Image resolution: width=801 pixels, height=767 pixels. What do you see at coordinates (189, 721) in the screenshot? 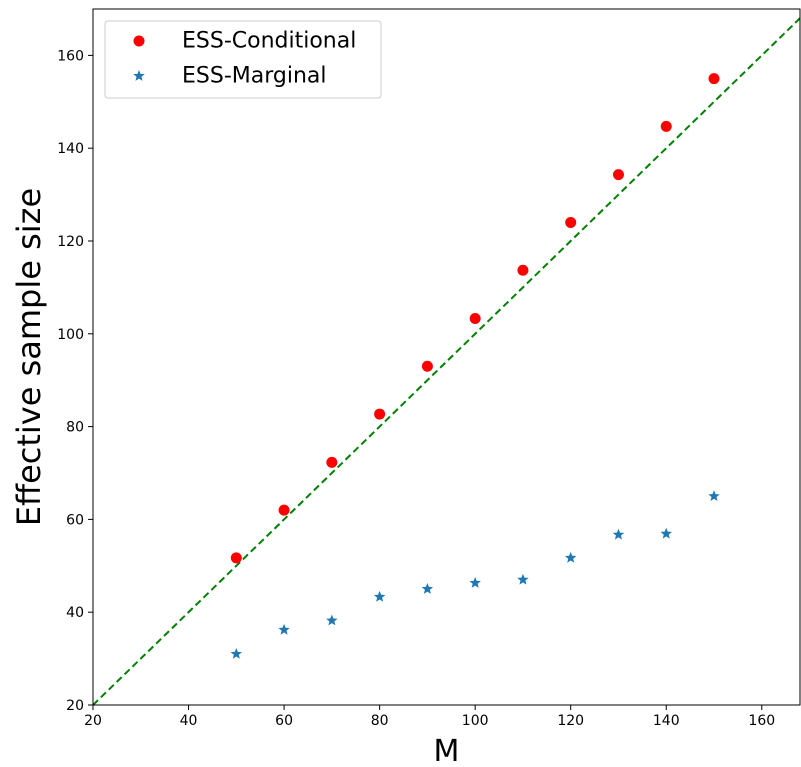
I see `x-tick-label: 40` at bounding box center [189, 721].